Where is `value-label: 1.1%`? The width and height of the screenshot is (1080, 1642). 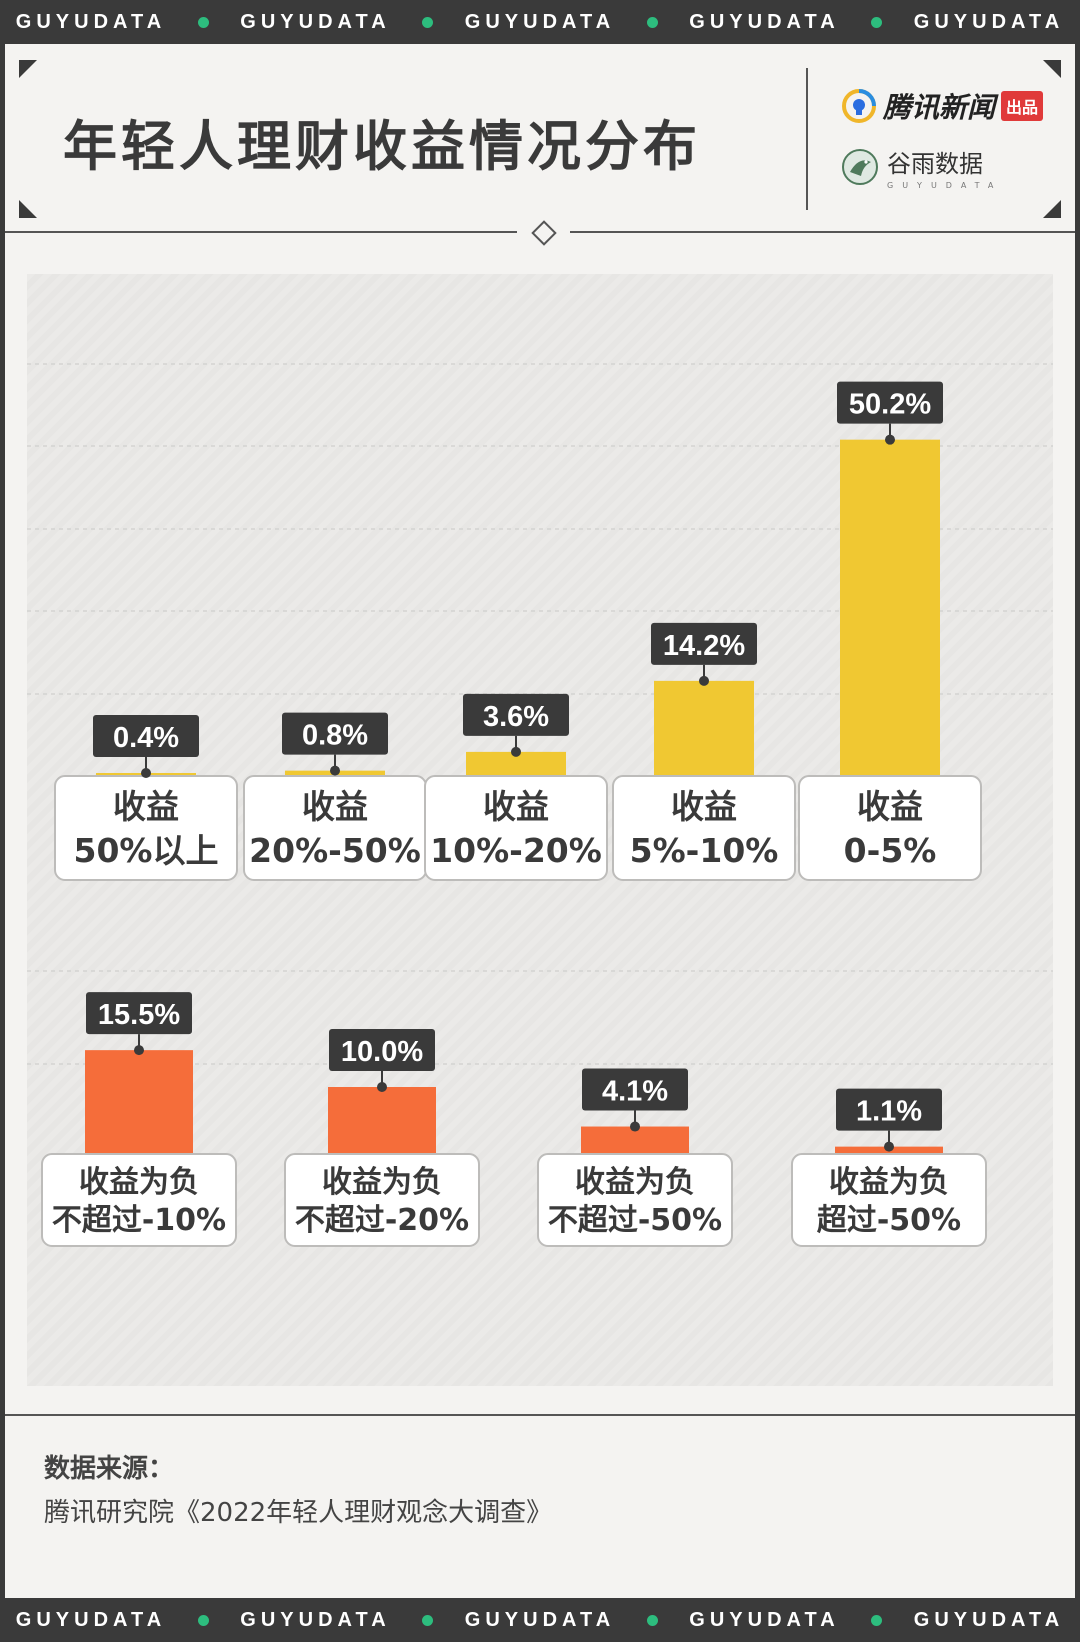 value-label: 1.1% is located at coordinates (889, 1112).